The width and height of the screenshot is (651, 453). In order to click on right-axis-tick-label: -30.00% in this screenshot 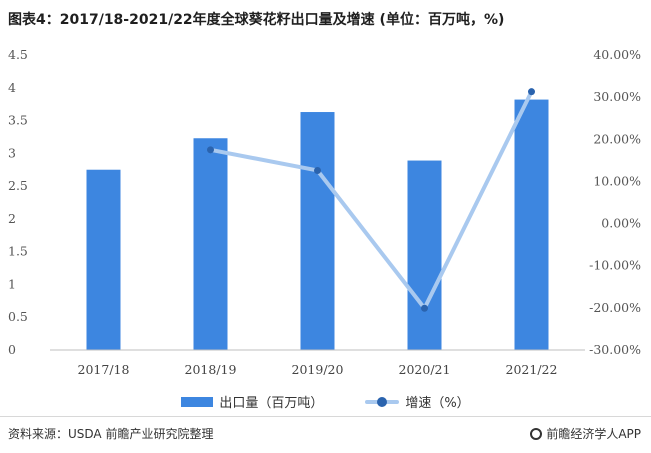, I will do `click(615, 349)`.